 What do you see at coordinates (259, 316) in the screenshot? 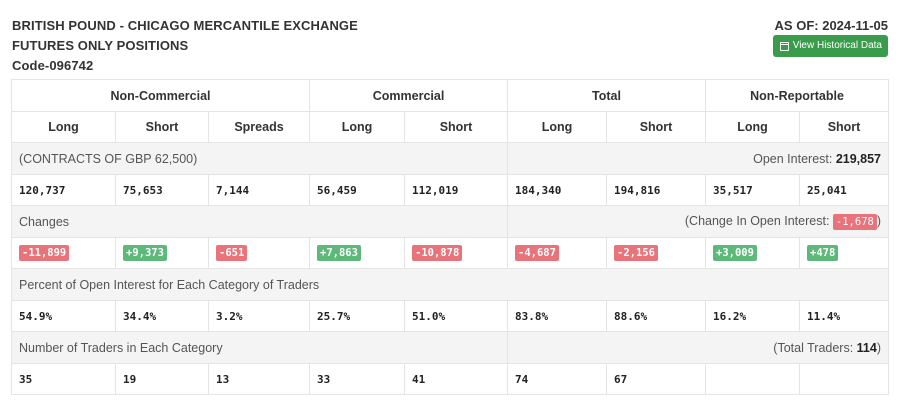
I see `percent-cell: 3.2%` at bounding box center [259, 316].